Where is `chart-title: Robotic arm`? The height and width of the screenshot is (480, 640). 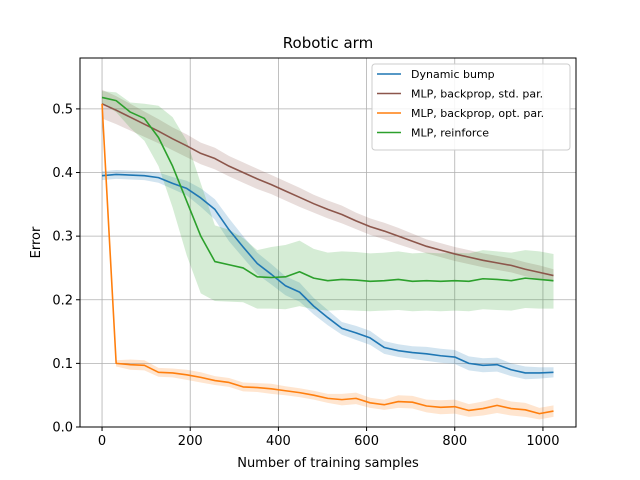 chart-title: Robotic arm is located at coordinates (328, 43).